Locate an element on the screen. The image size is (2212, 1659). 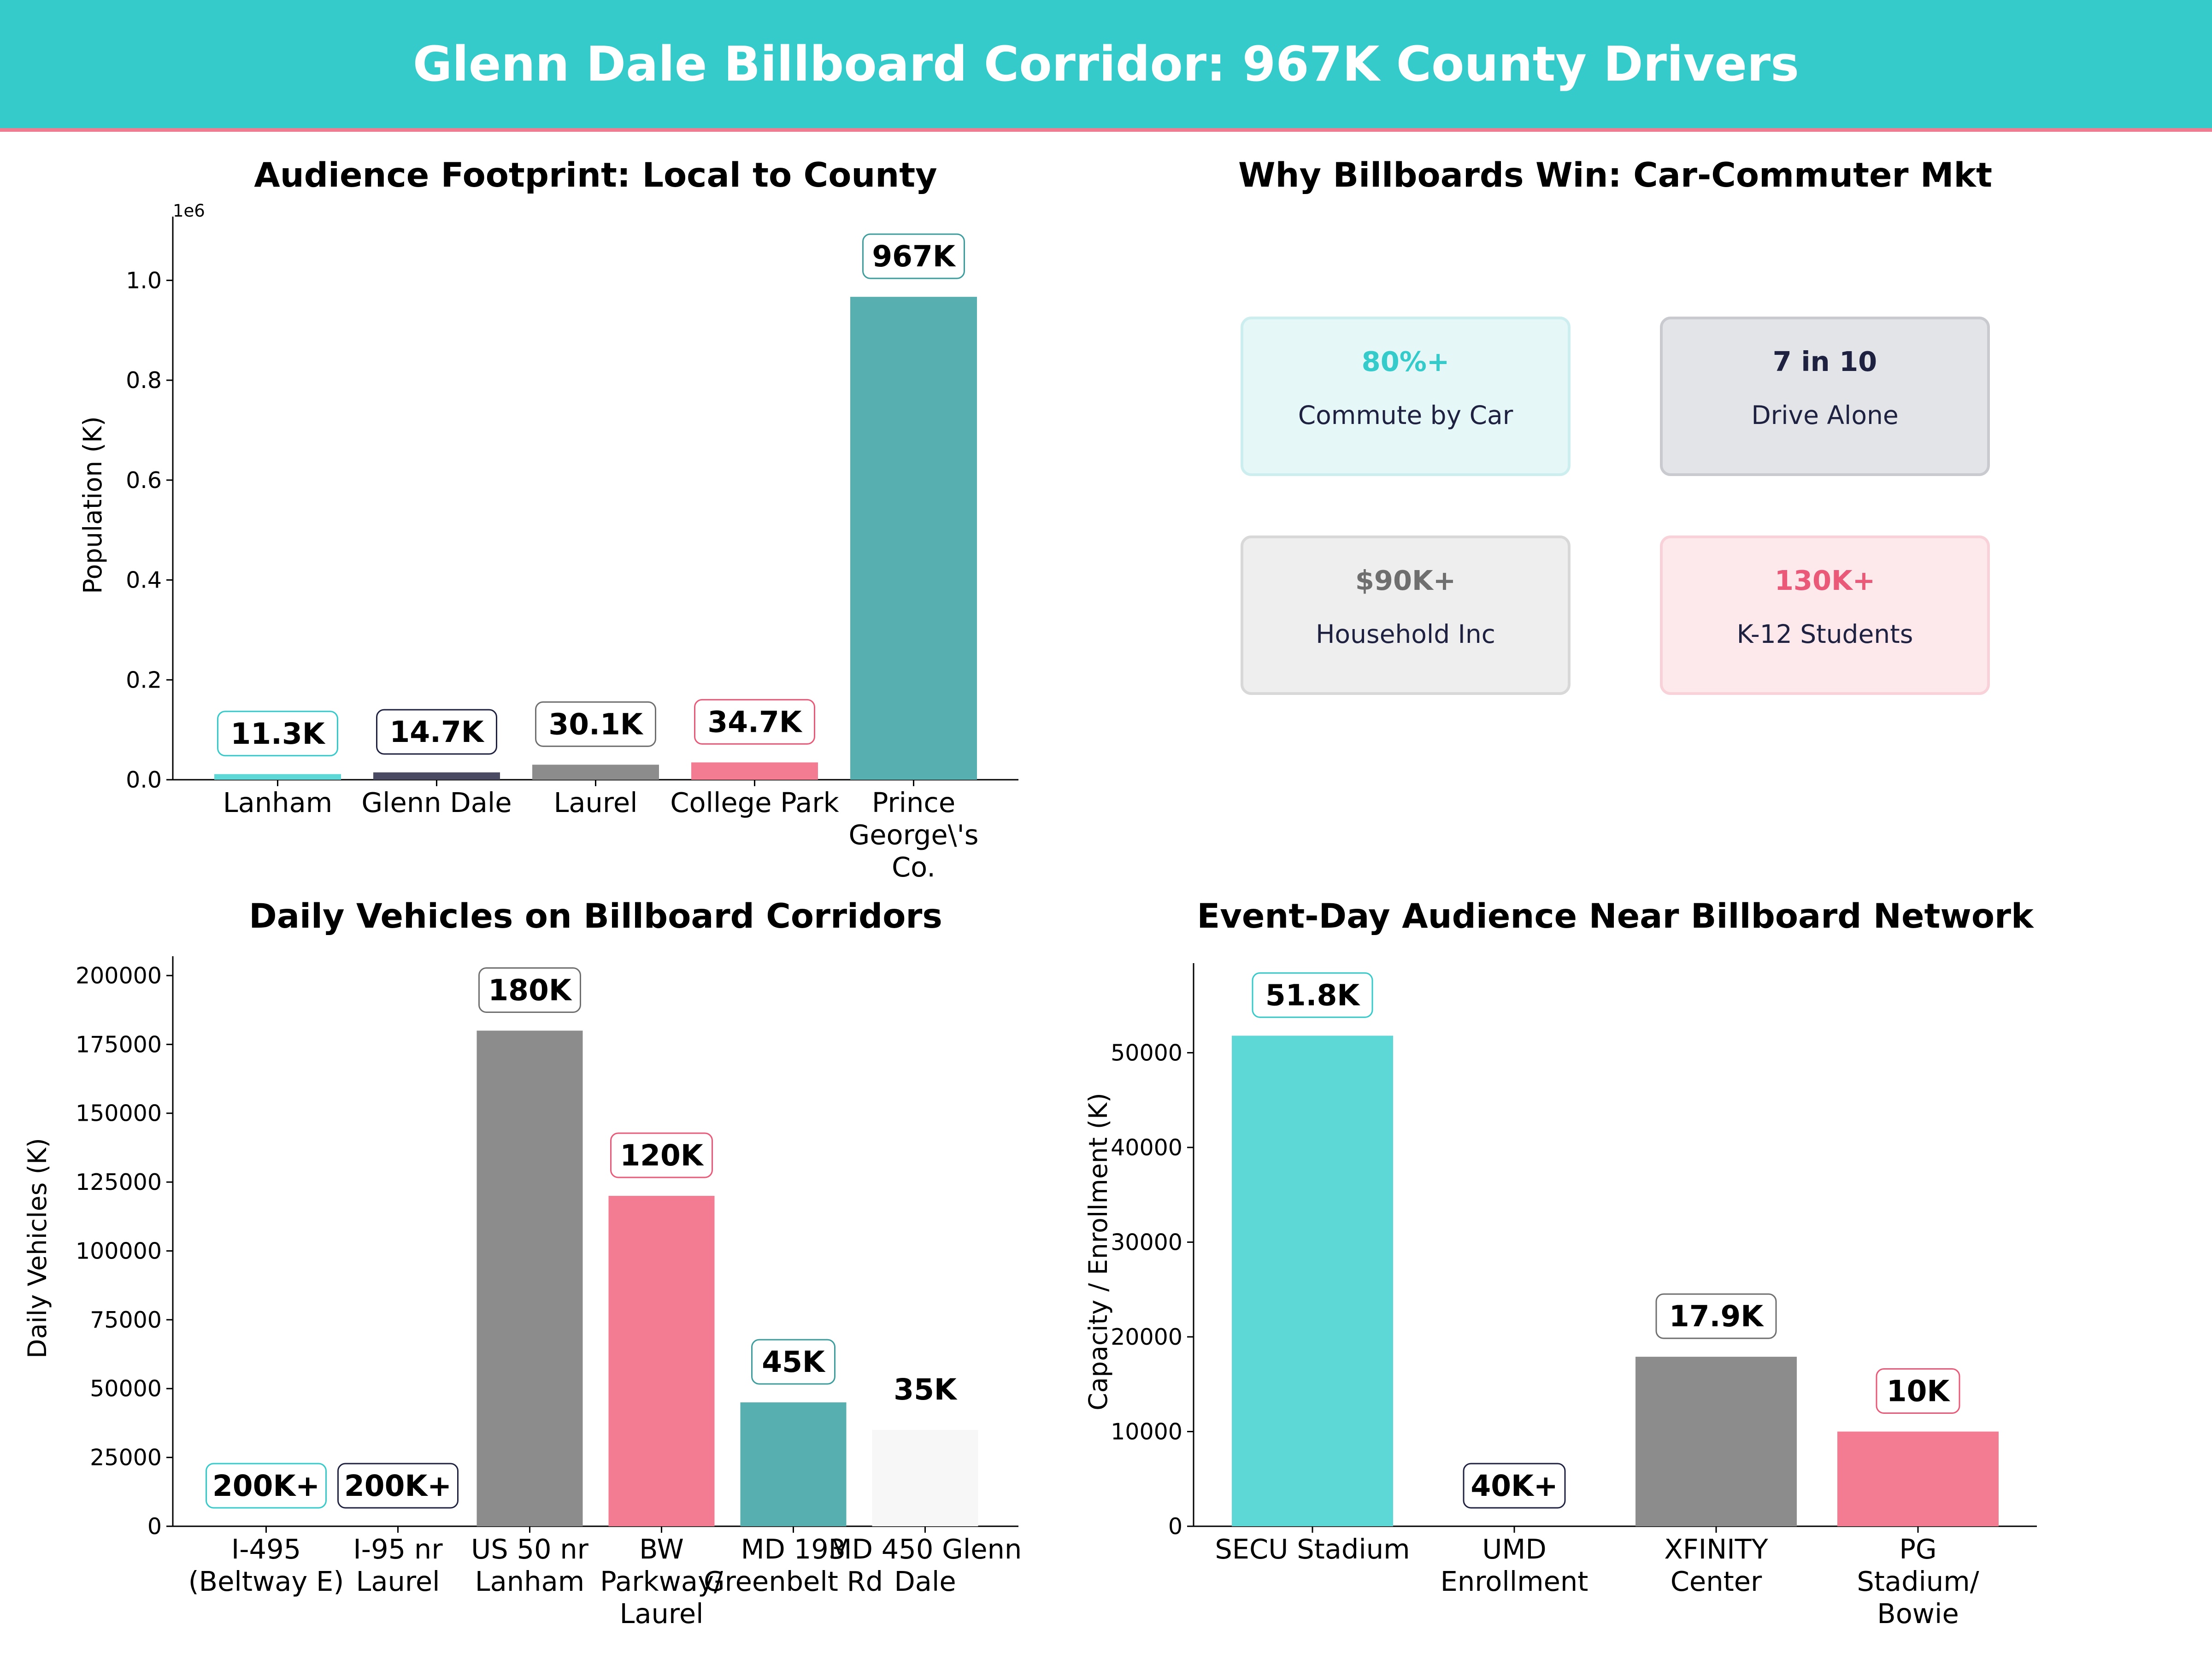
data-label: 200K+ is located at coordinates (266, 1486).